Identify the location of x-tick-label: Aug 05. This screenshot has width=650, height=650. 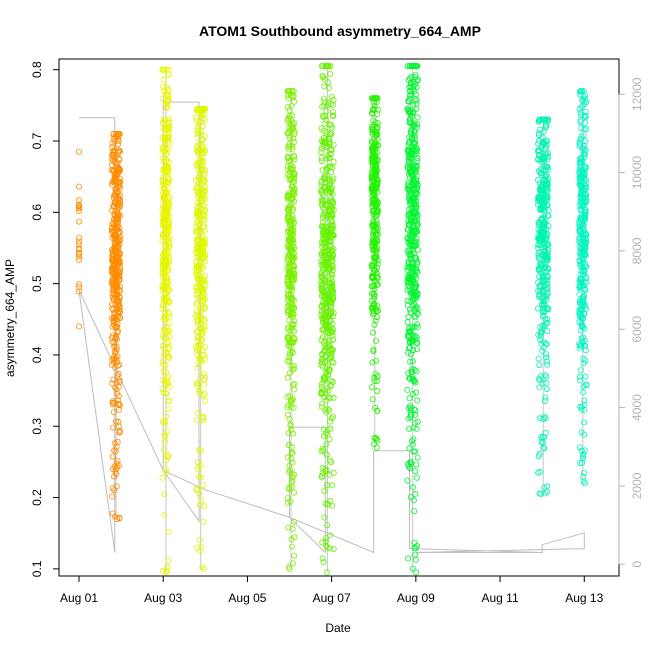
(247, 598).